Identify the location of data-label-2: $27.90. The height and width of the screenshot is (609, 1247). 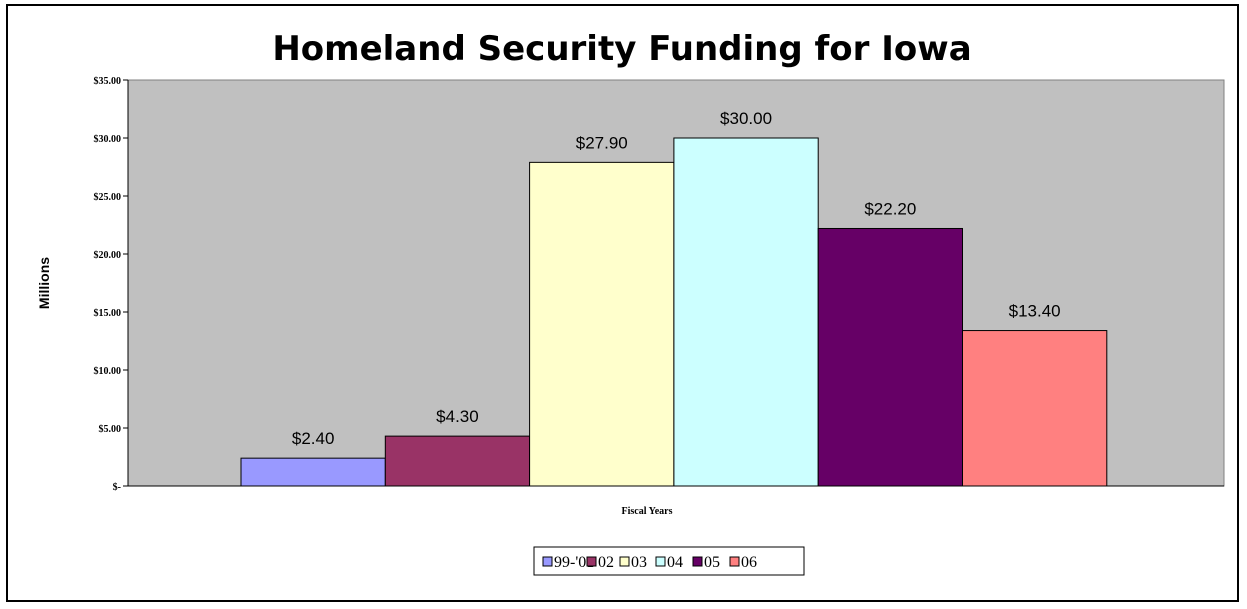
(602, 142).